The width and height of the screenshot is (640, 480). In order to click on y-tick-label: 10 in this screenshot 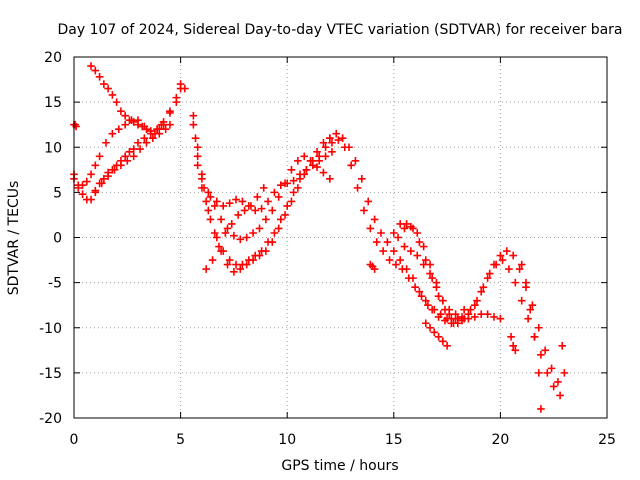, I will do `click(53, 148)`.